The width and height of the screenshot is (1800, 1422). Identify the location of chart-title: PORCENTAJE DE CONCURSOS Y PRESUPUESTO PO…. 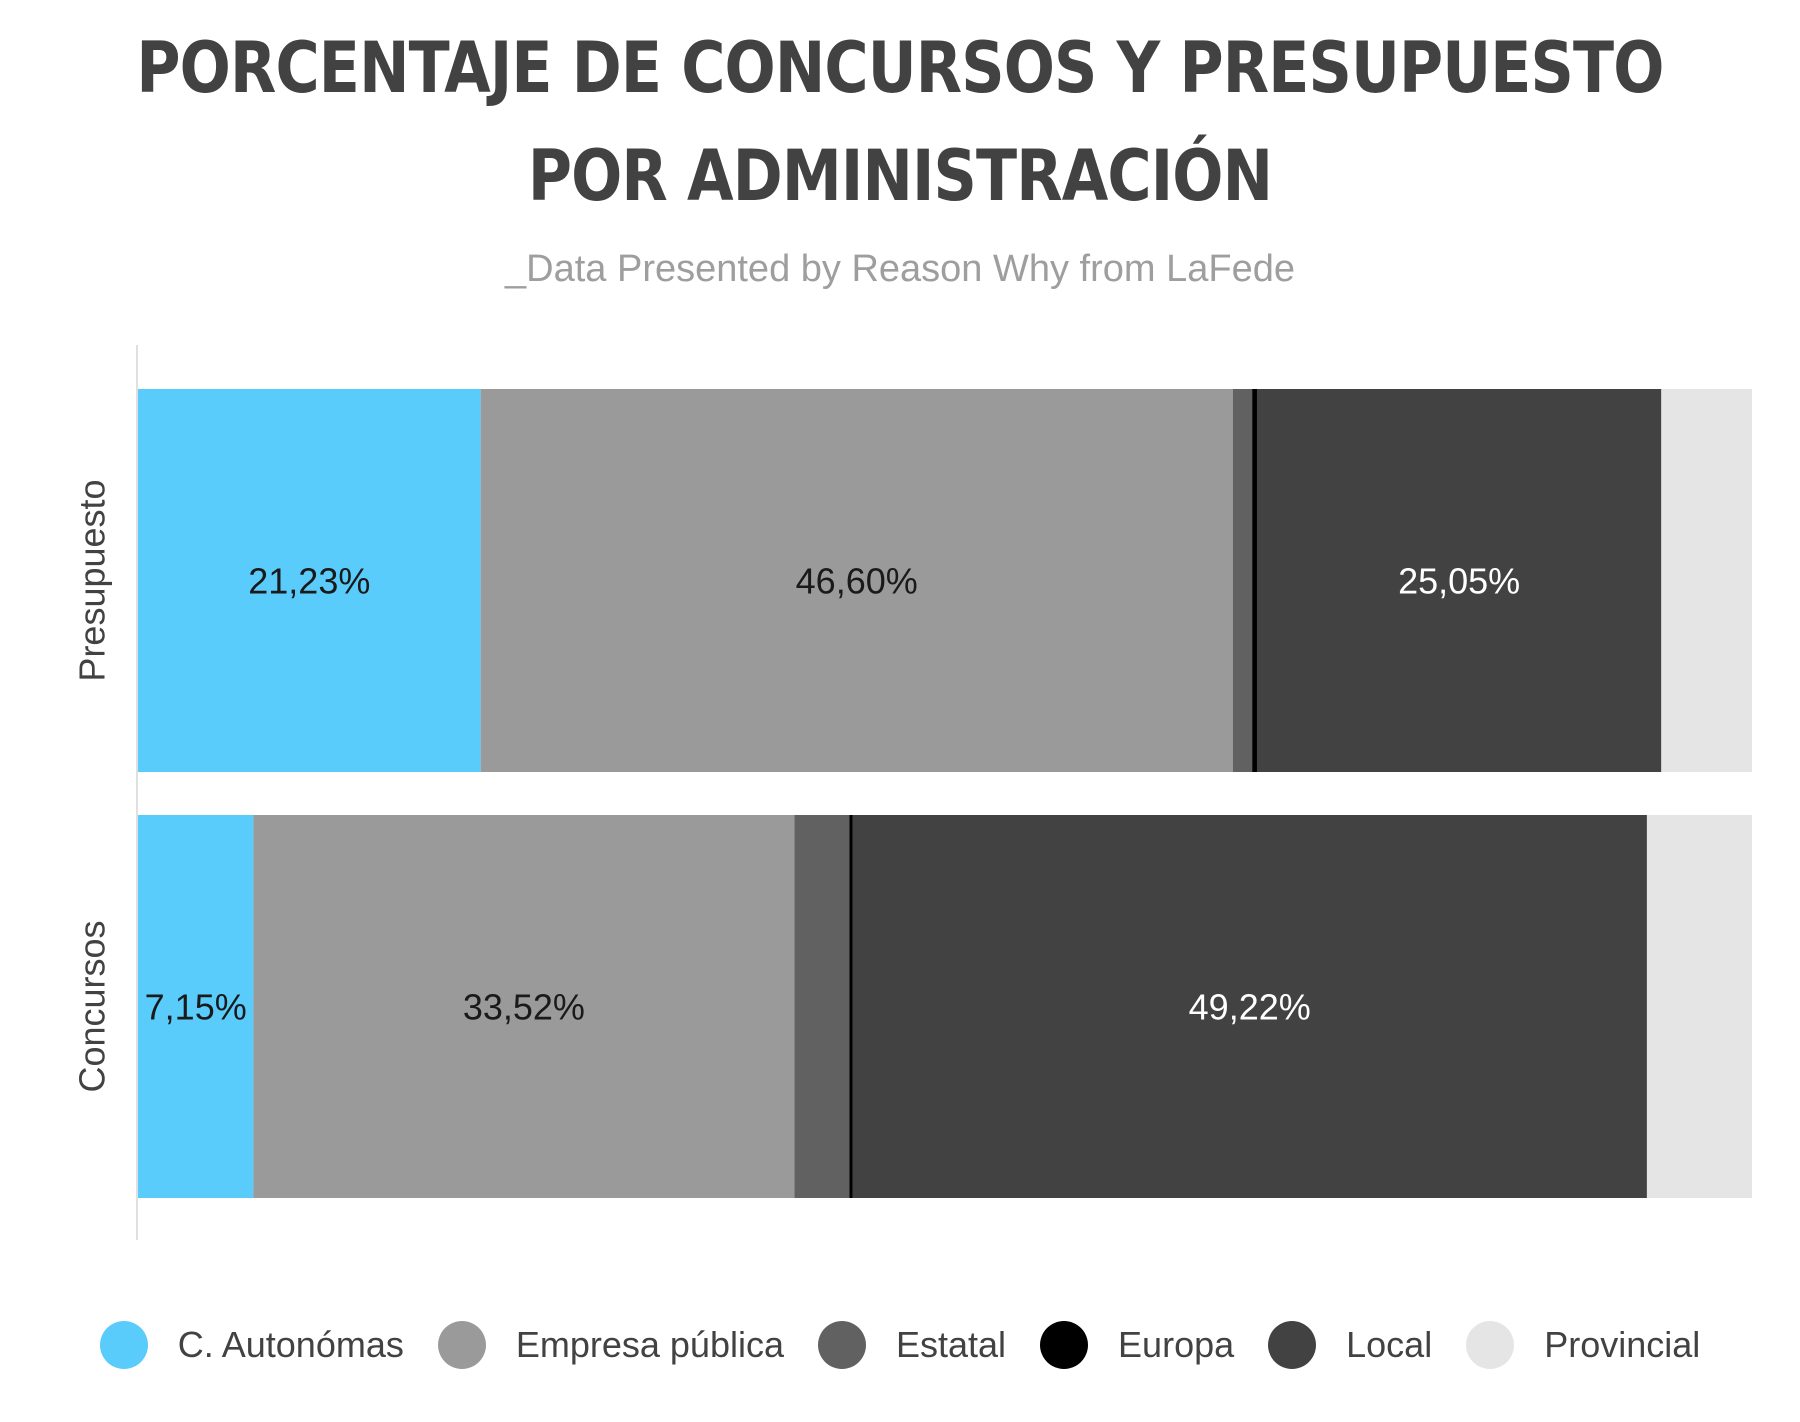
(900, 122).